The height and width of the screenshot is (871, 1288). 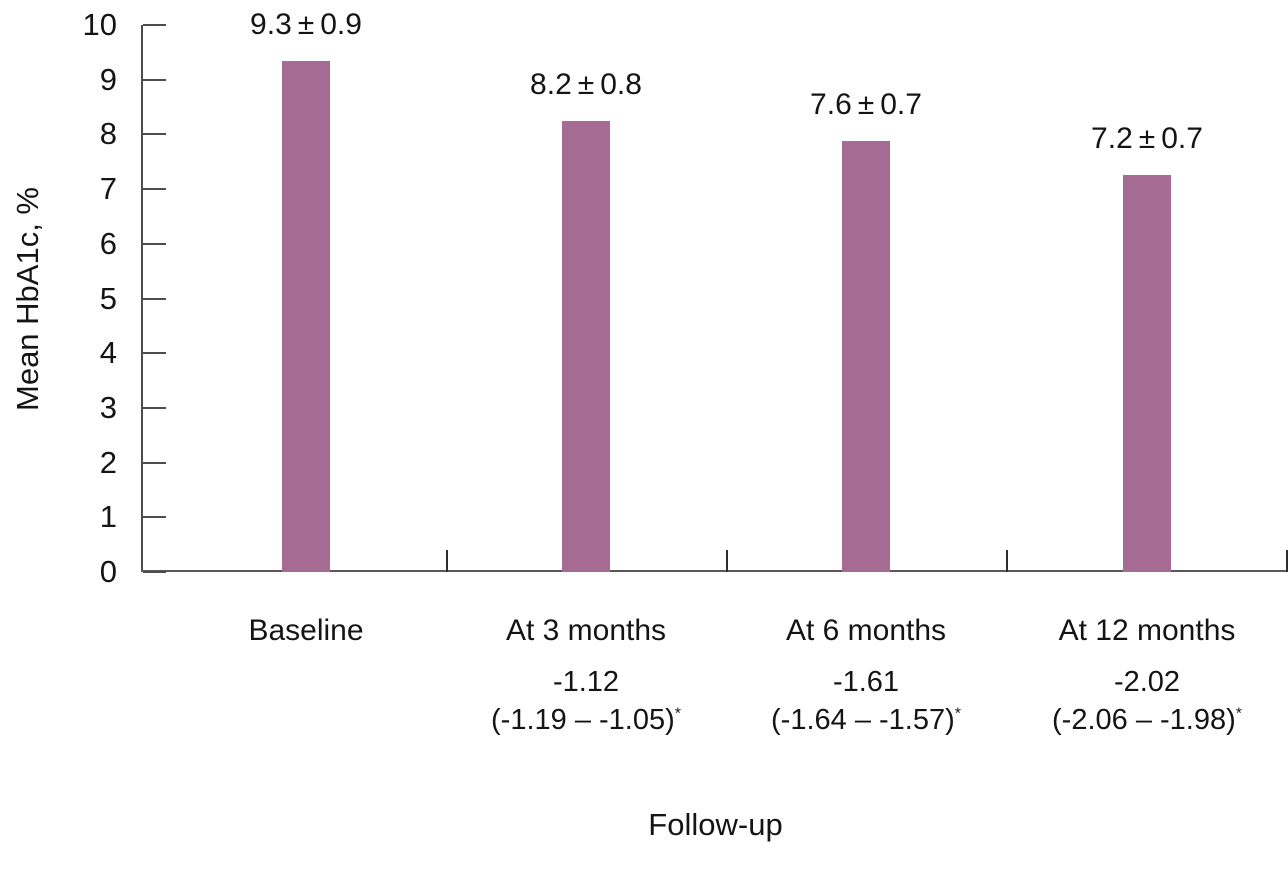 I want to click on y-tick-label: 7, so click(x=108, y=189).